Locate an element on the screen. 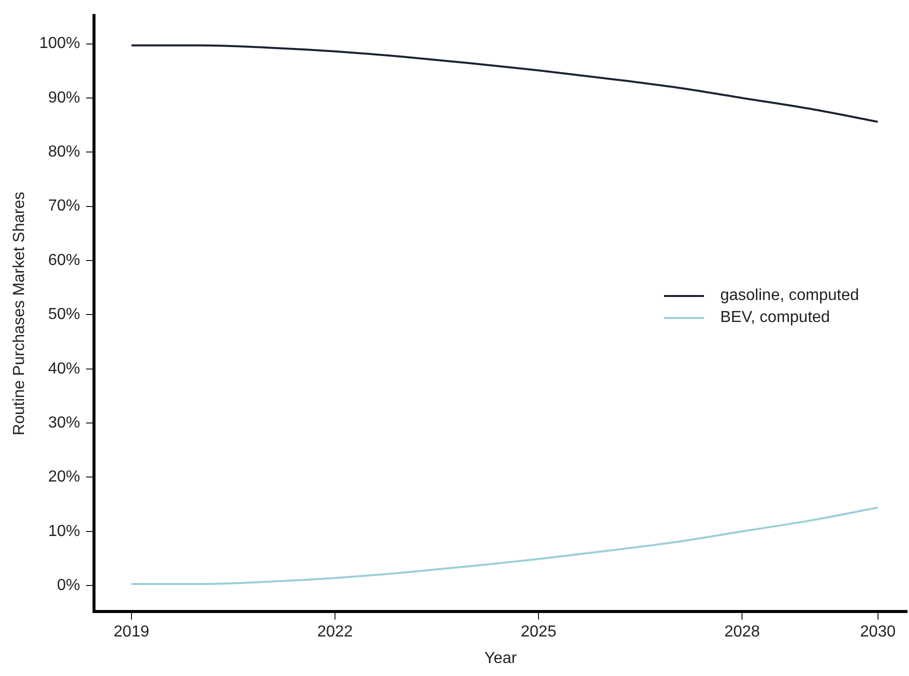  x-tick-label: 2030 is located at coordinates (878, 632).